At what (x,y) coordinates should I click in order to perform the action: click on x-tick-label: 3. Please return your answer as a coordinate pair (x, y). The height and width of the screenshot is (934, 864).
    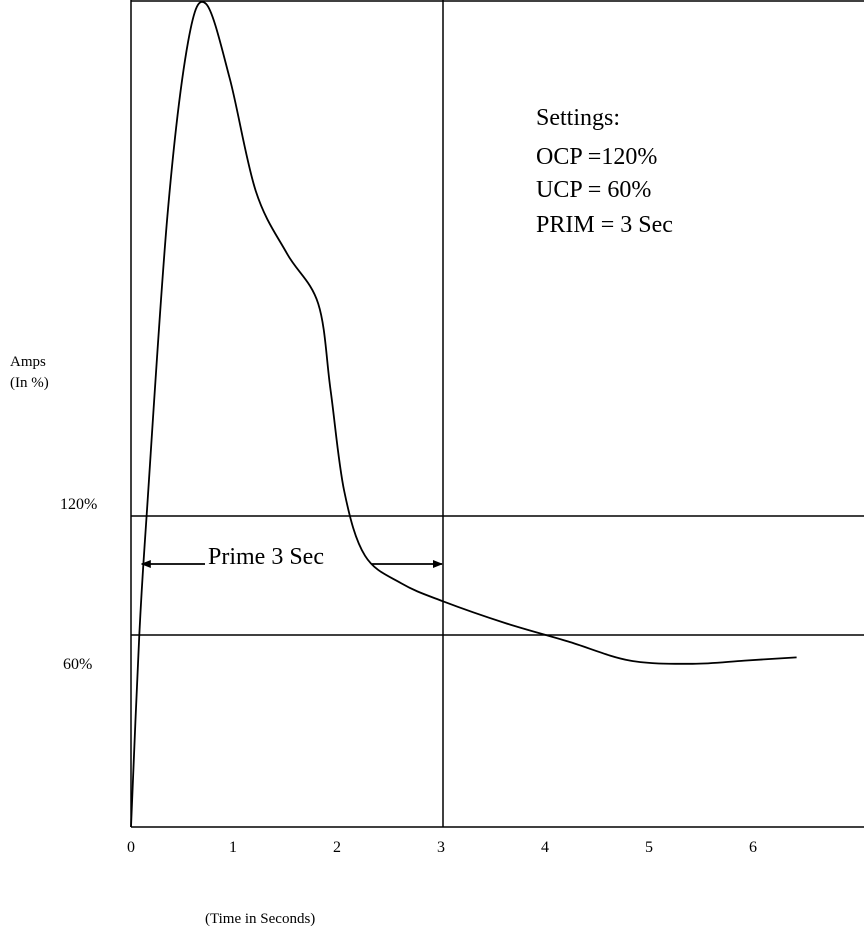
    Looking at the image, I should click on (441, 847).